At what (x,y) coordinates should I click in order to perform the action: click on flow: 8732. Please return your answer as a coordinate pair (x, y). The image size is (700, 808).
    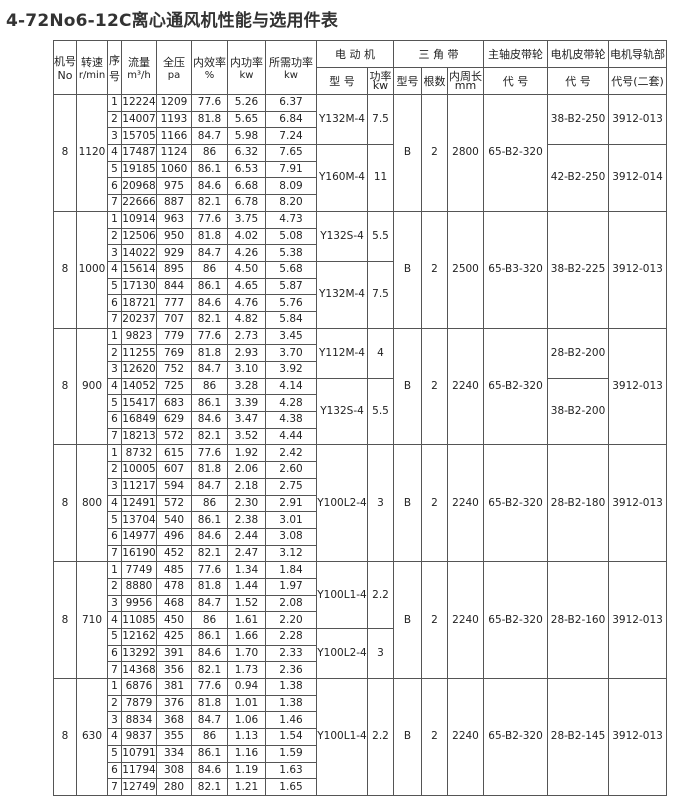
    Looking at the image, I should click on (139, 453).